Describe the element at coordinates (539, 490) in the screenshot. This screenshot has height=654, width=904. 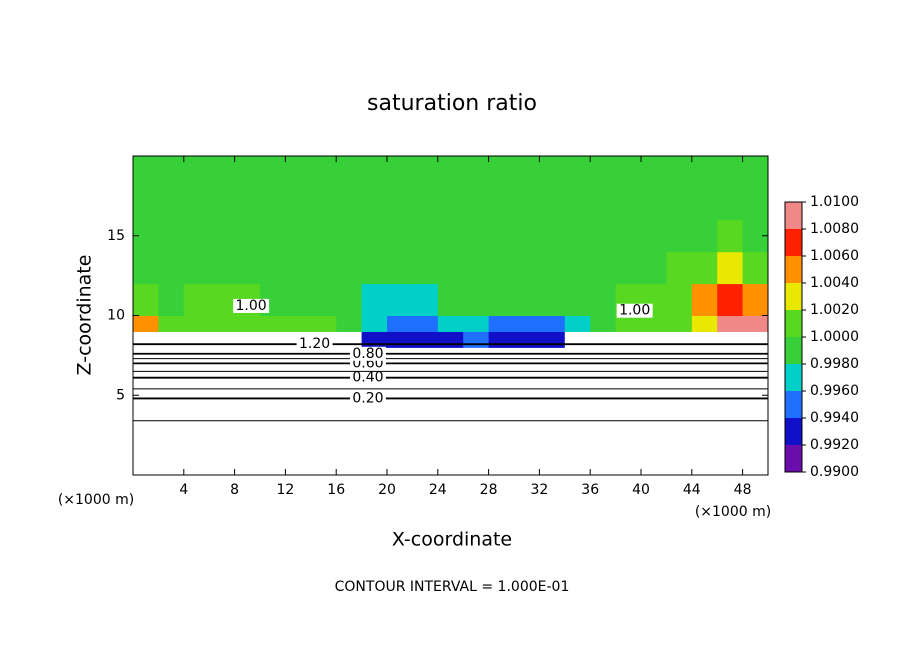
I see `x-tick-label: 32` at that location.